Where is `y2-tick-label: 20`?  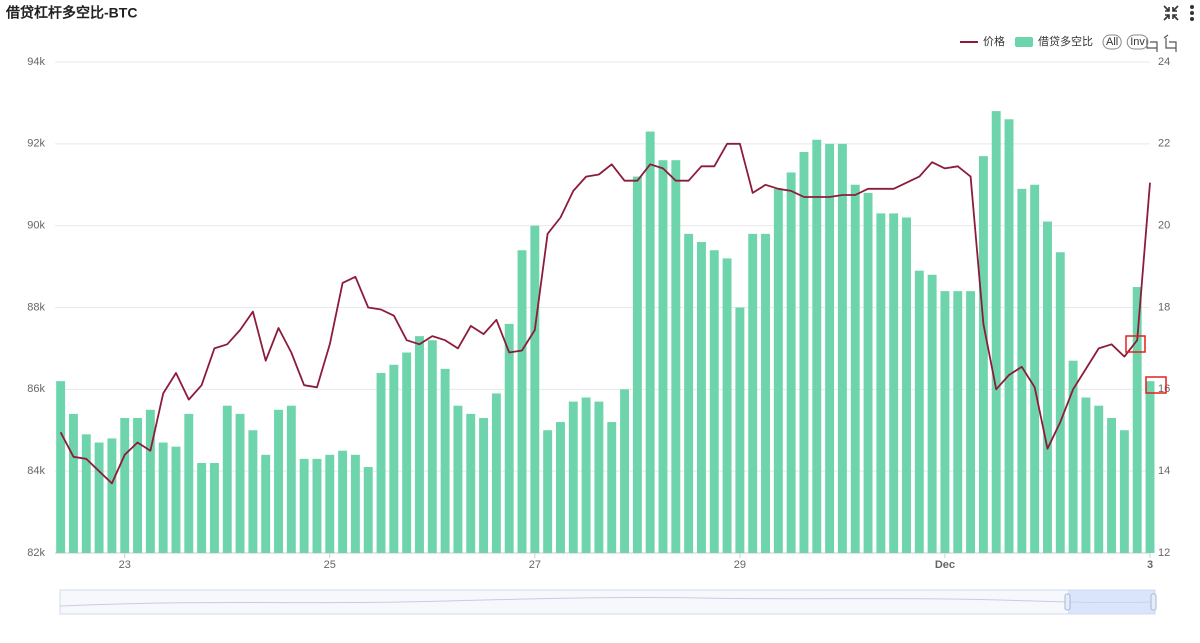
y2-tick-label: 20 is located at coordinates (1164, 226).